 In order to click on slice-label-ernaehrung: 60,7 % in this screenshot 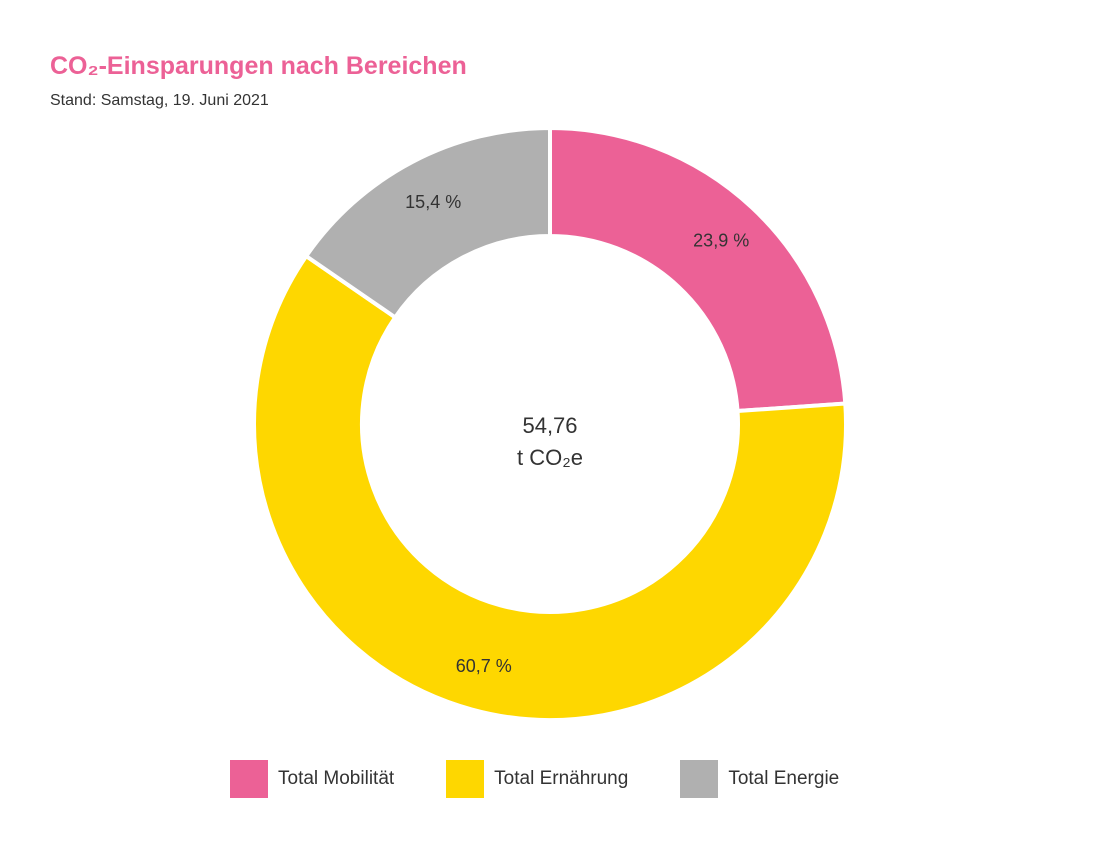, I will do `click(484, 666)`.